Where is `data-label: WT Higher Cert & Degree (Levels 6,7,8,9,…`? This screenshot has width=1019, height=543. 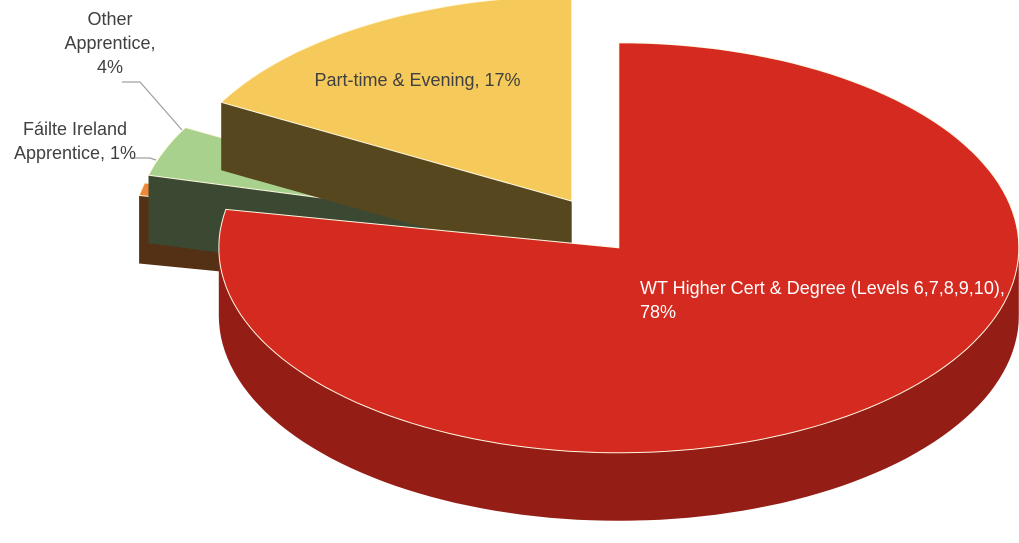 data-label: WT Higher Cert & Degree (Levels 6,7,8,9,… is located at coordinates (825, 300).